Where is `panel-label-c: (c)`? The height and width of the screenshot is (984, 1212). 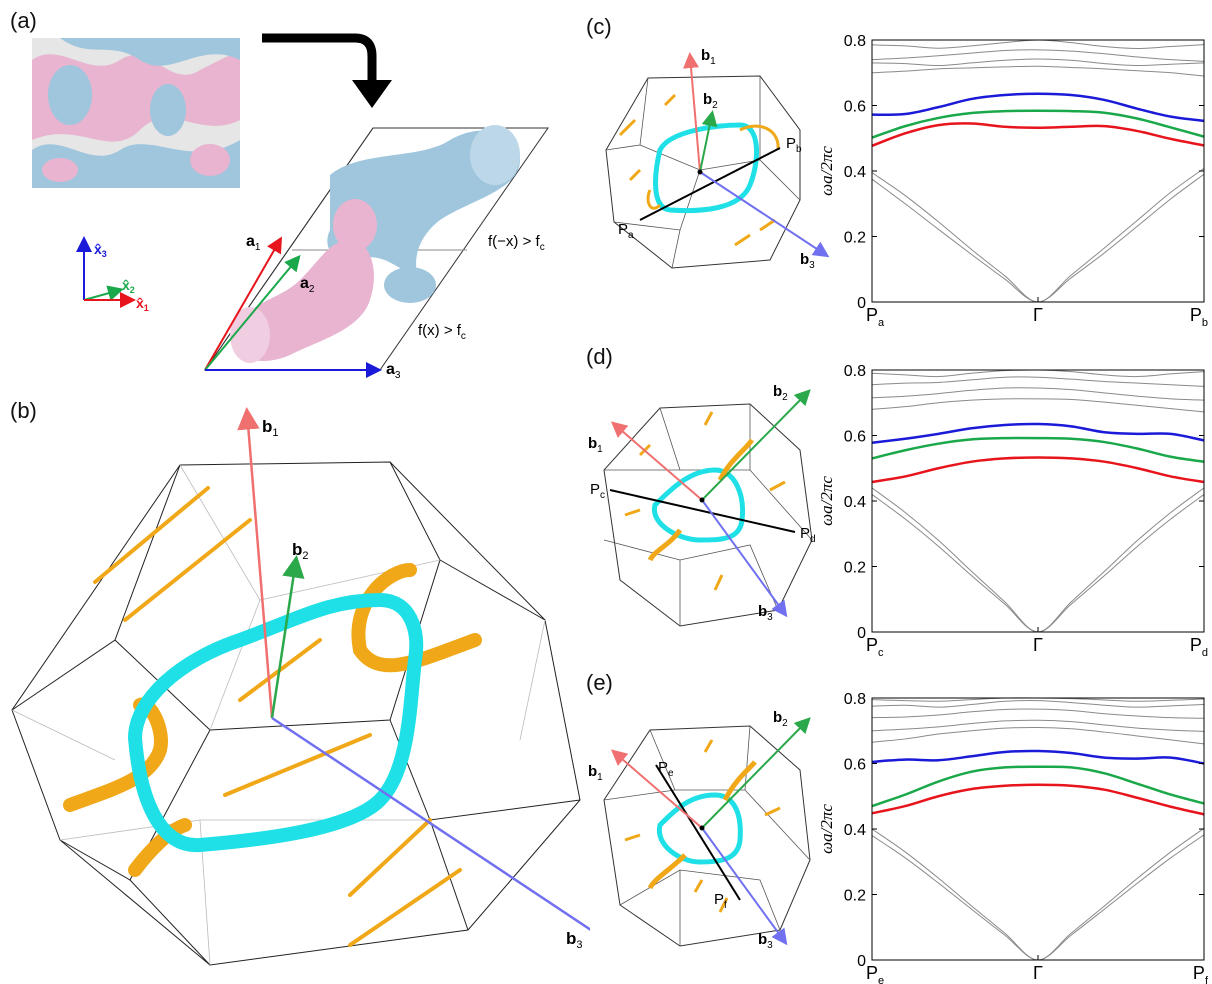 panel-label-c: (c) is located at coordinates (599, 26).